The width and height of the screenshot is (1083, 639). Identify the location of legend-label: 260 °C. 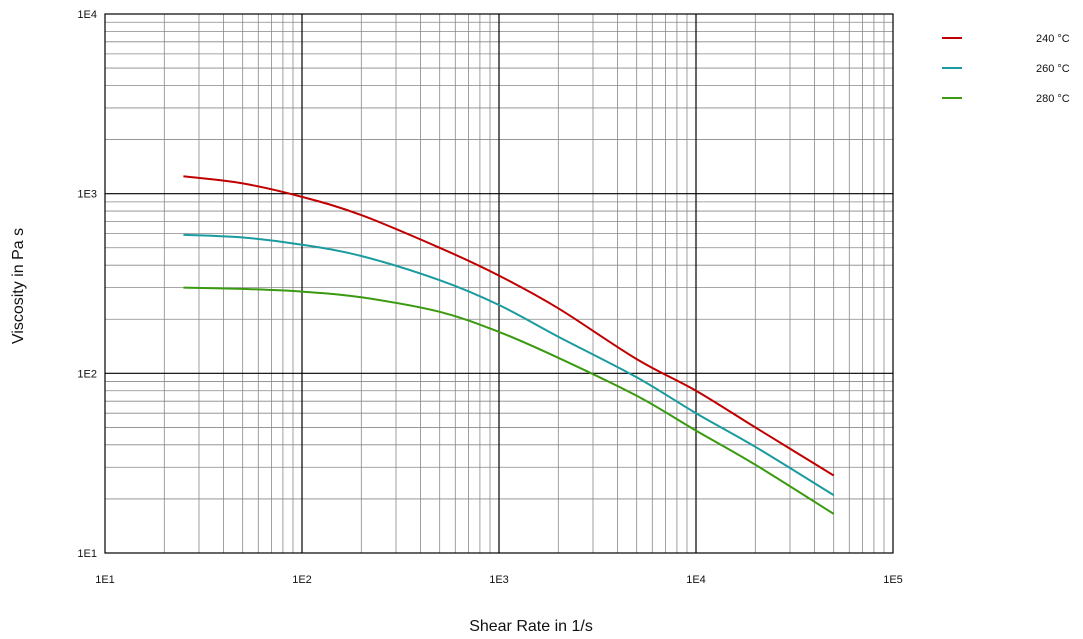
(1053, 69).